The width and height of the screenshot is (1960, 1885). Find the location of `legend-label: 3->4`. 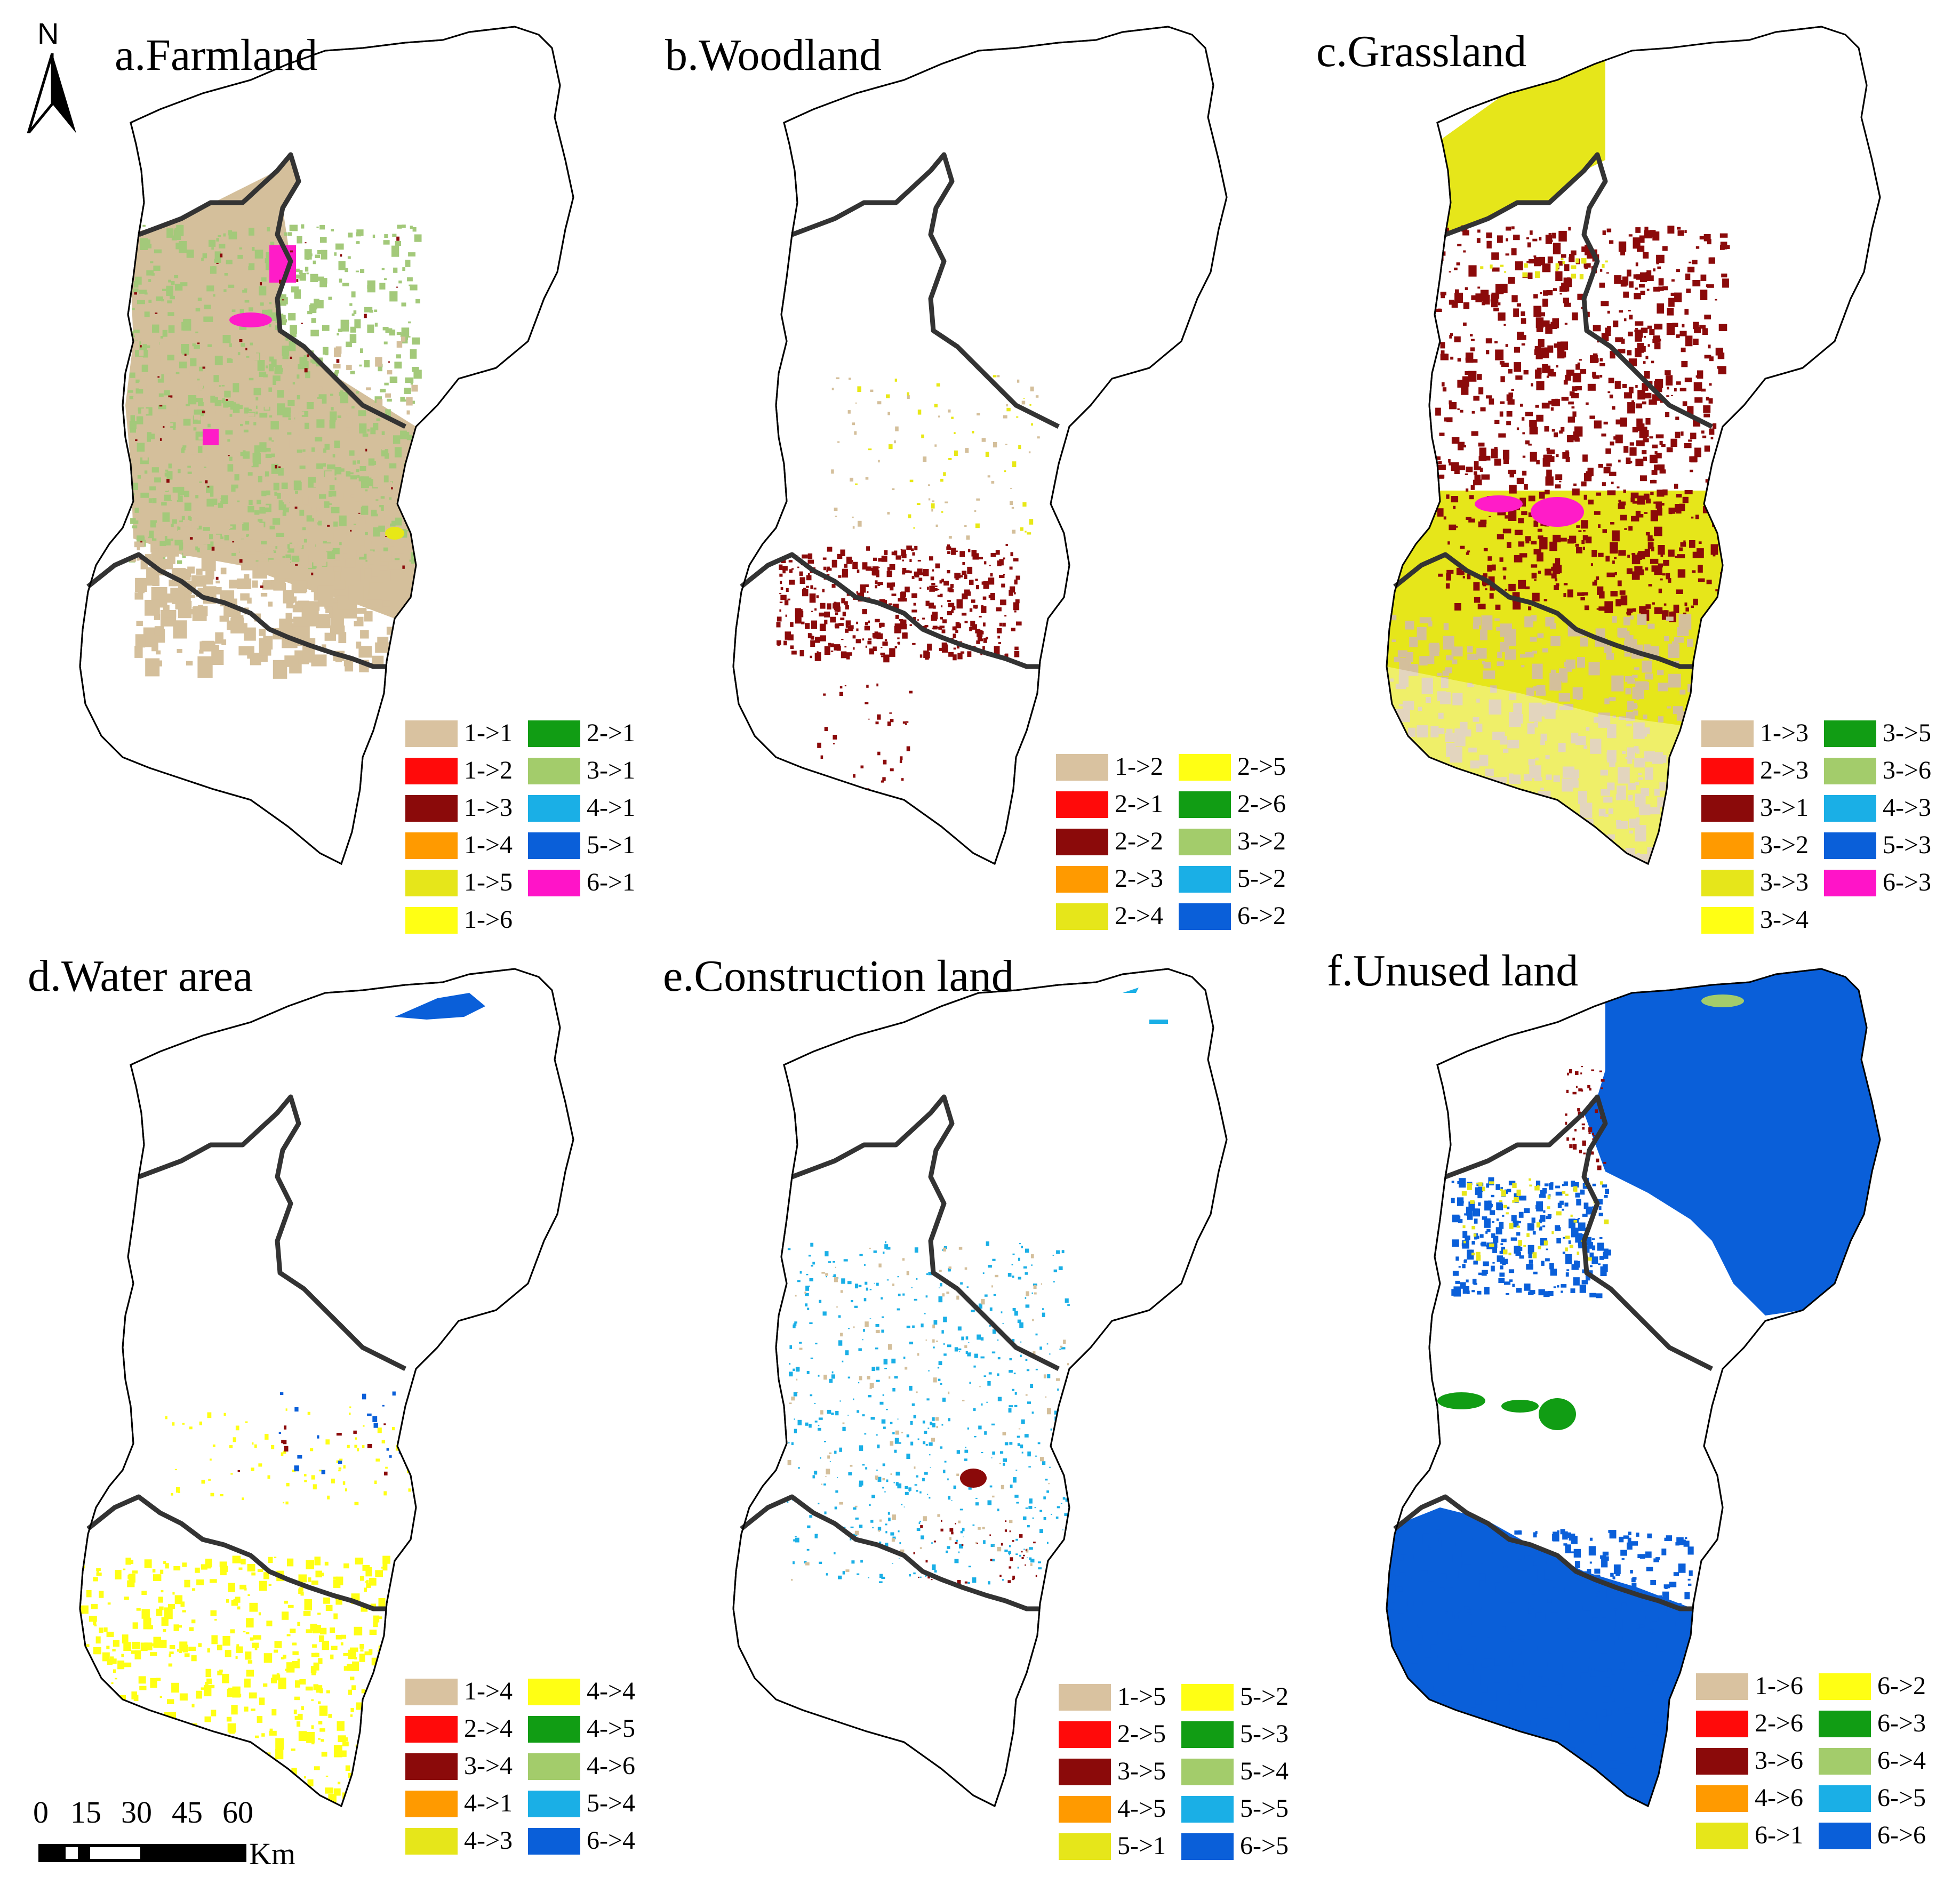

legend-label: 3->4 is located at coordinates (1784, 919).